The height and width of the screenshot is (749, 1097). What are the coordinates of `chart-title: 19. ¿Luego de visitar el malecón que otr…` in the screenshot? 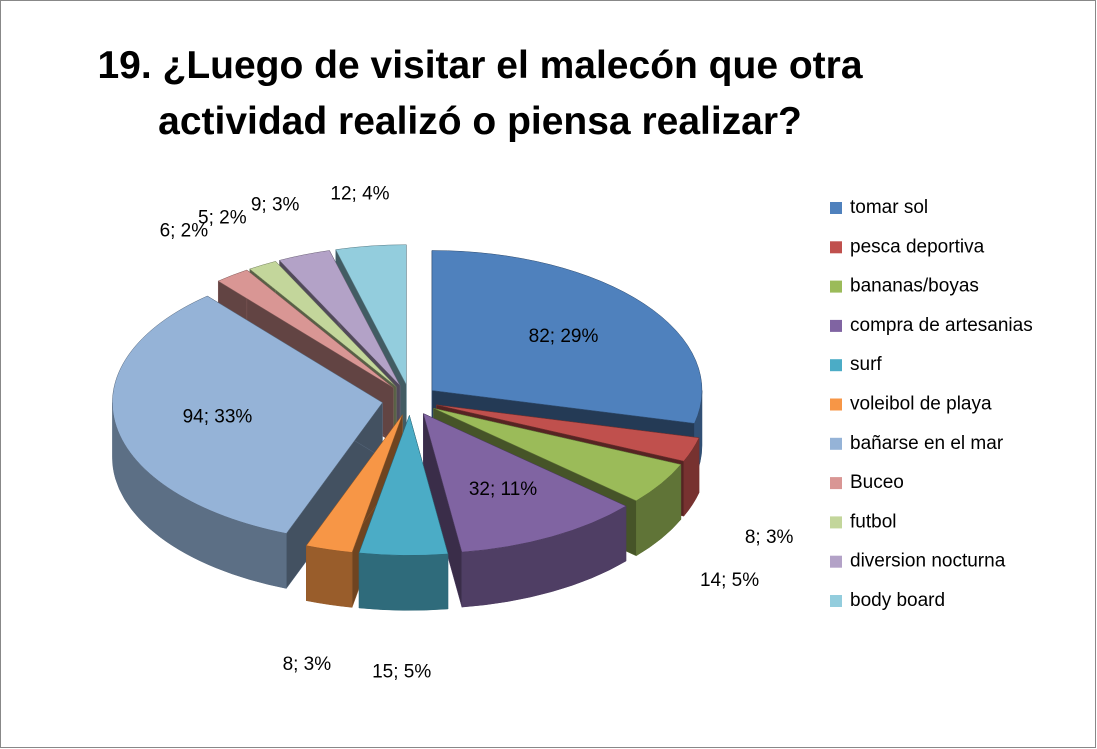 It's located at (480, 93).